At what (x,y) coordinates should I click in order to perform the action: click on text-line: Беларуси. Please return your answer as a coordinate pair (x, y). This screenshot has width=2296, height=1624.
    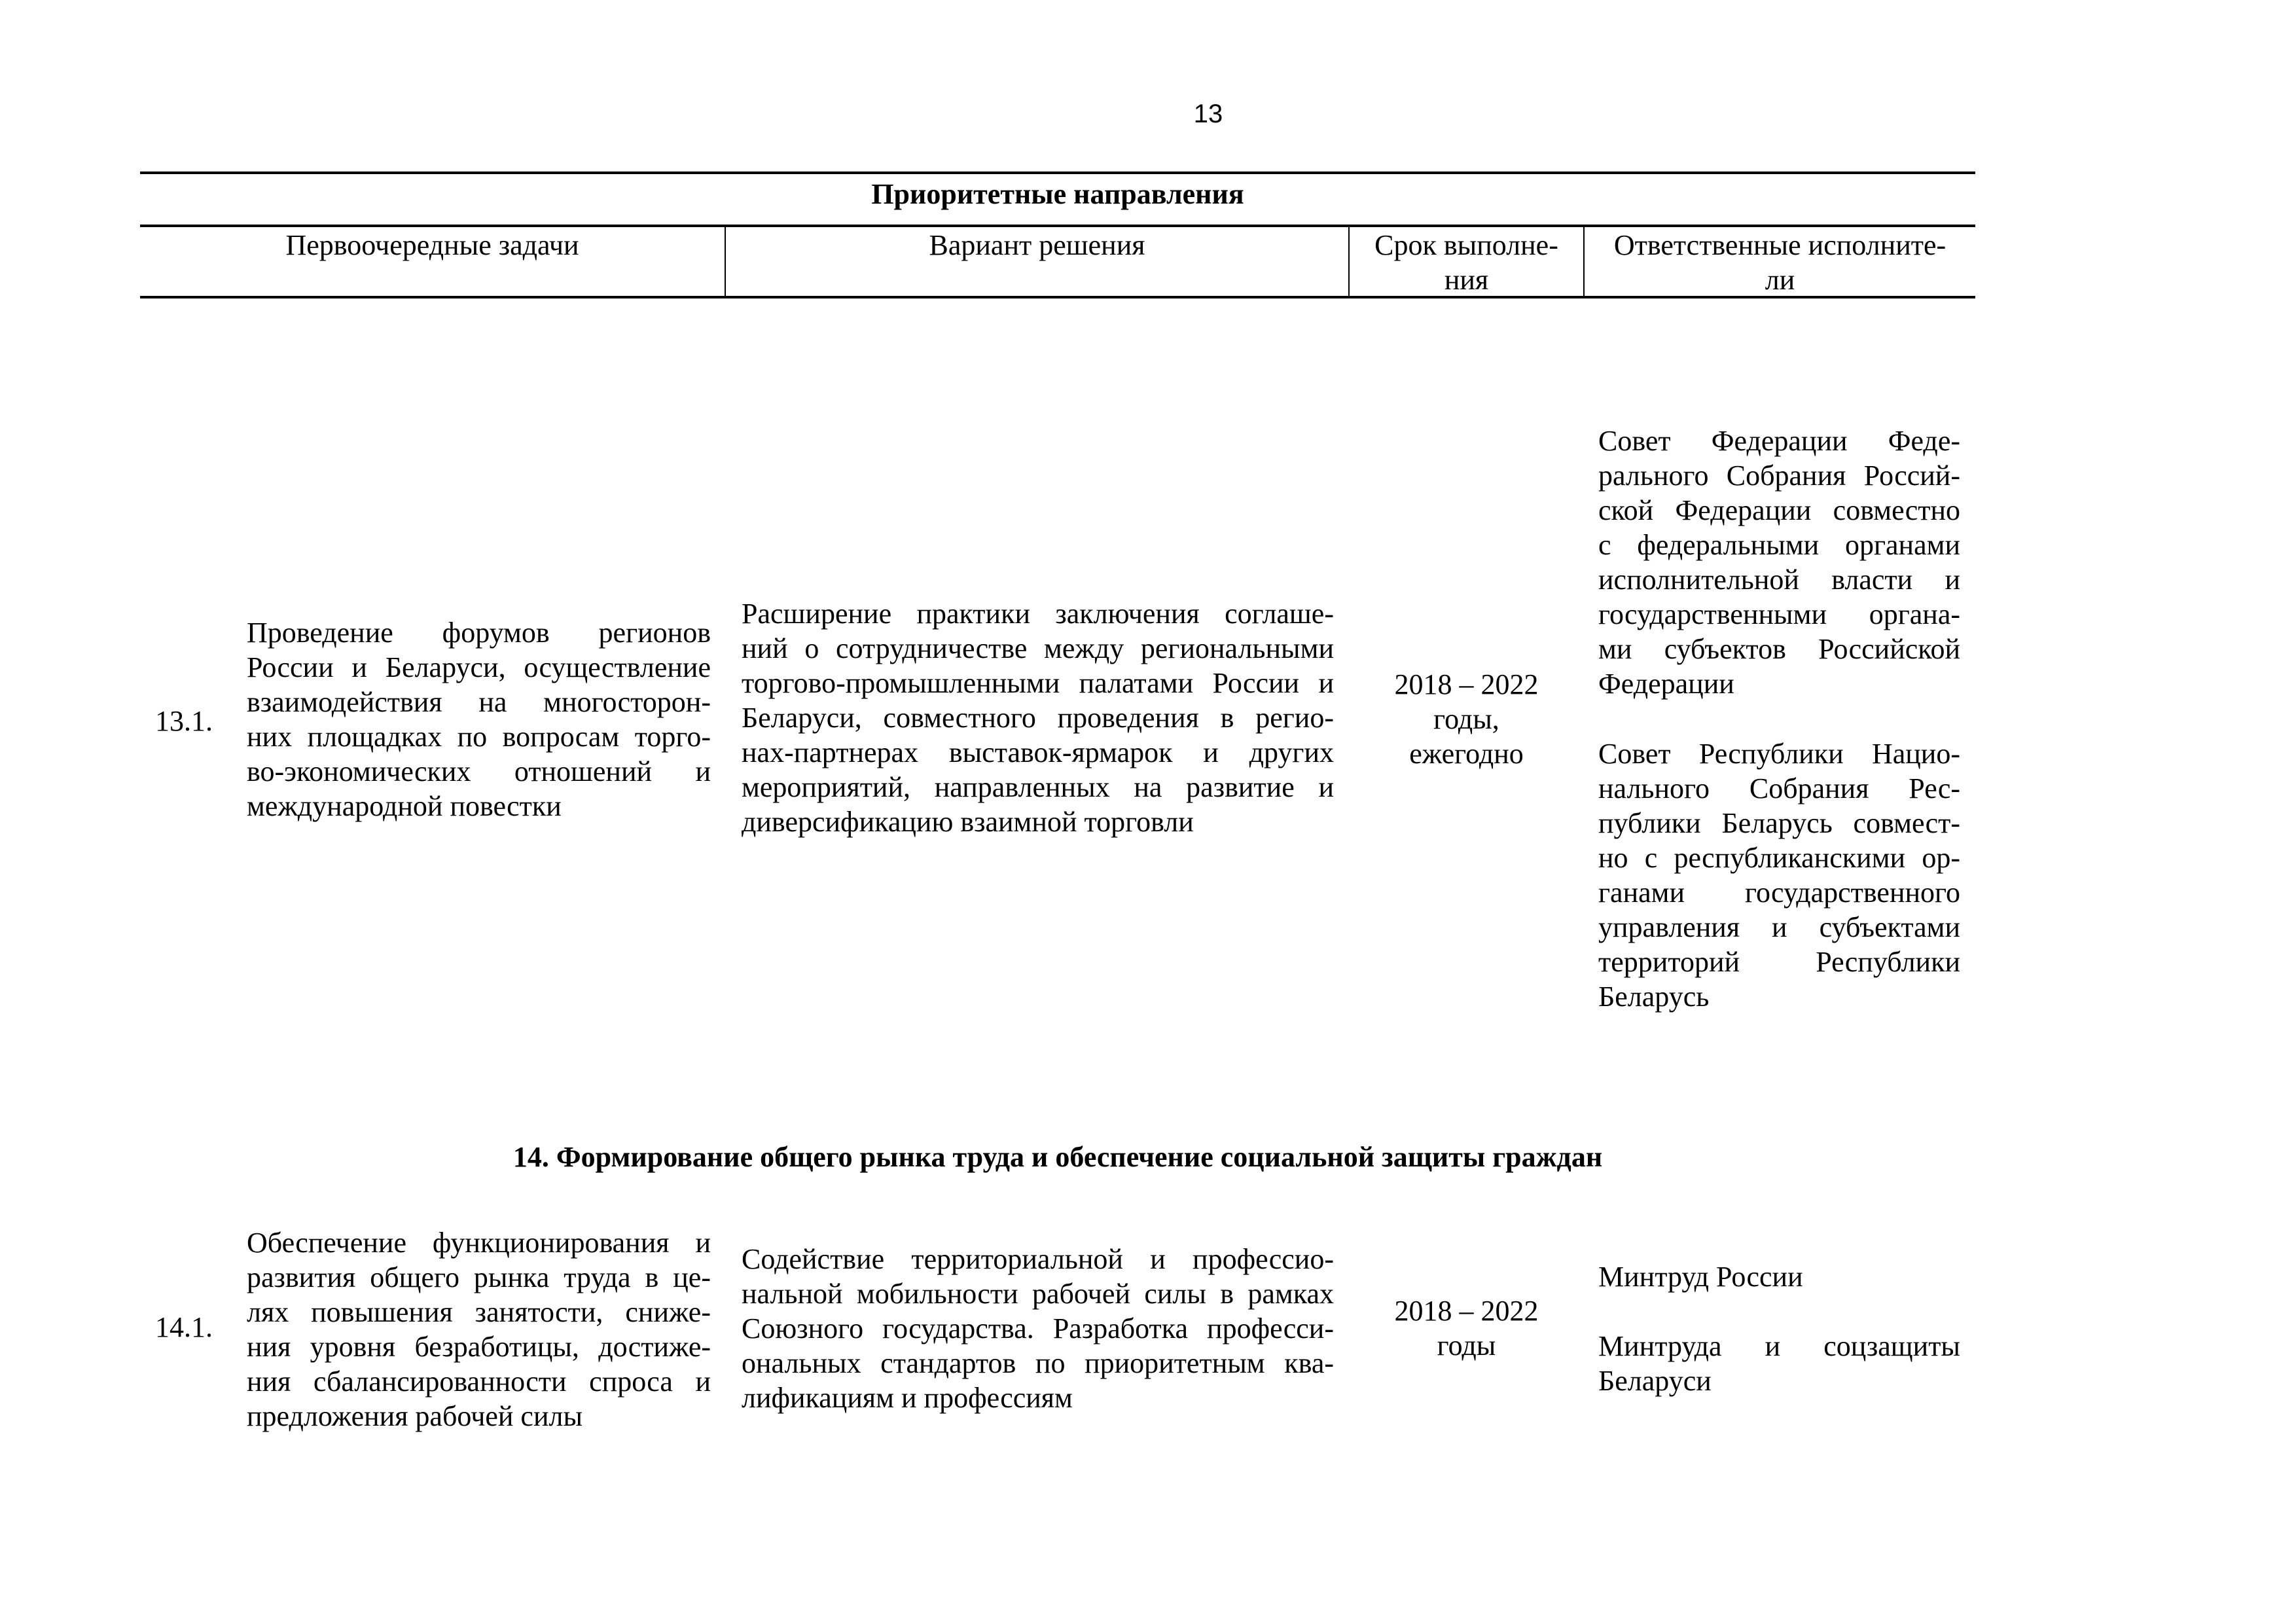
    Looking at the image, I should click on (1655, 1381).